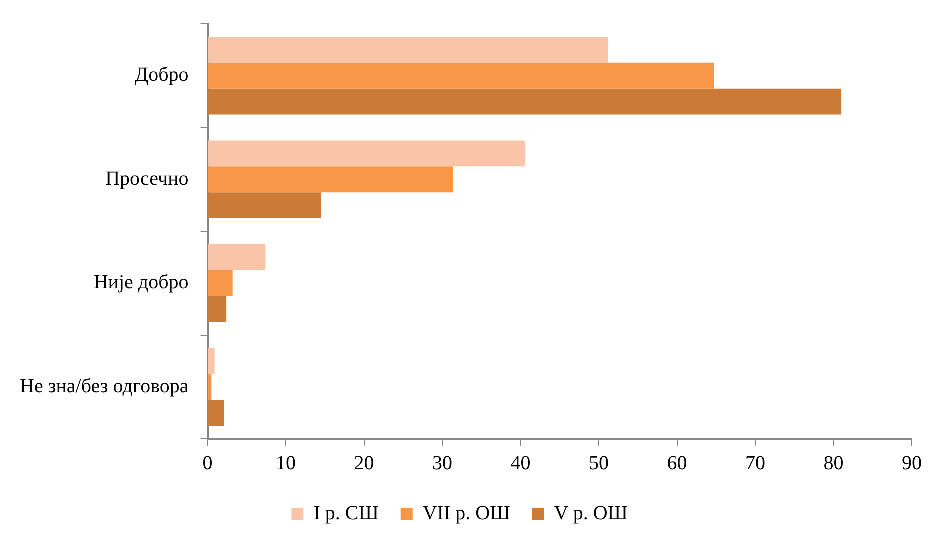 This screenshot has width=928, height=538. Describe the element at coordinates (912, 463) in the screenshot. I see `x-tick-label: 90` at that location.